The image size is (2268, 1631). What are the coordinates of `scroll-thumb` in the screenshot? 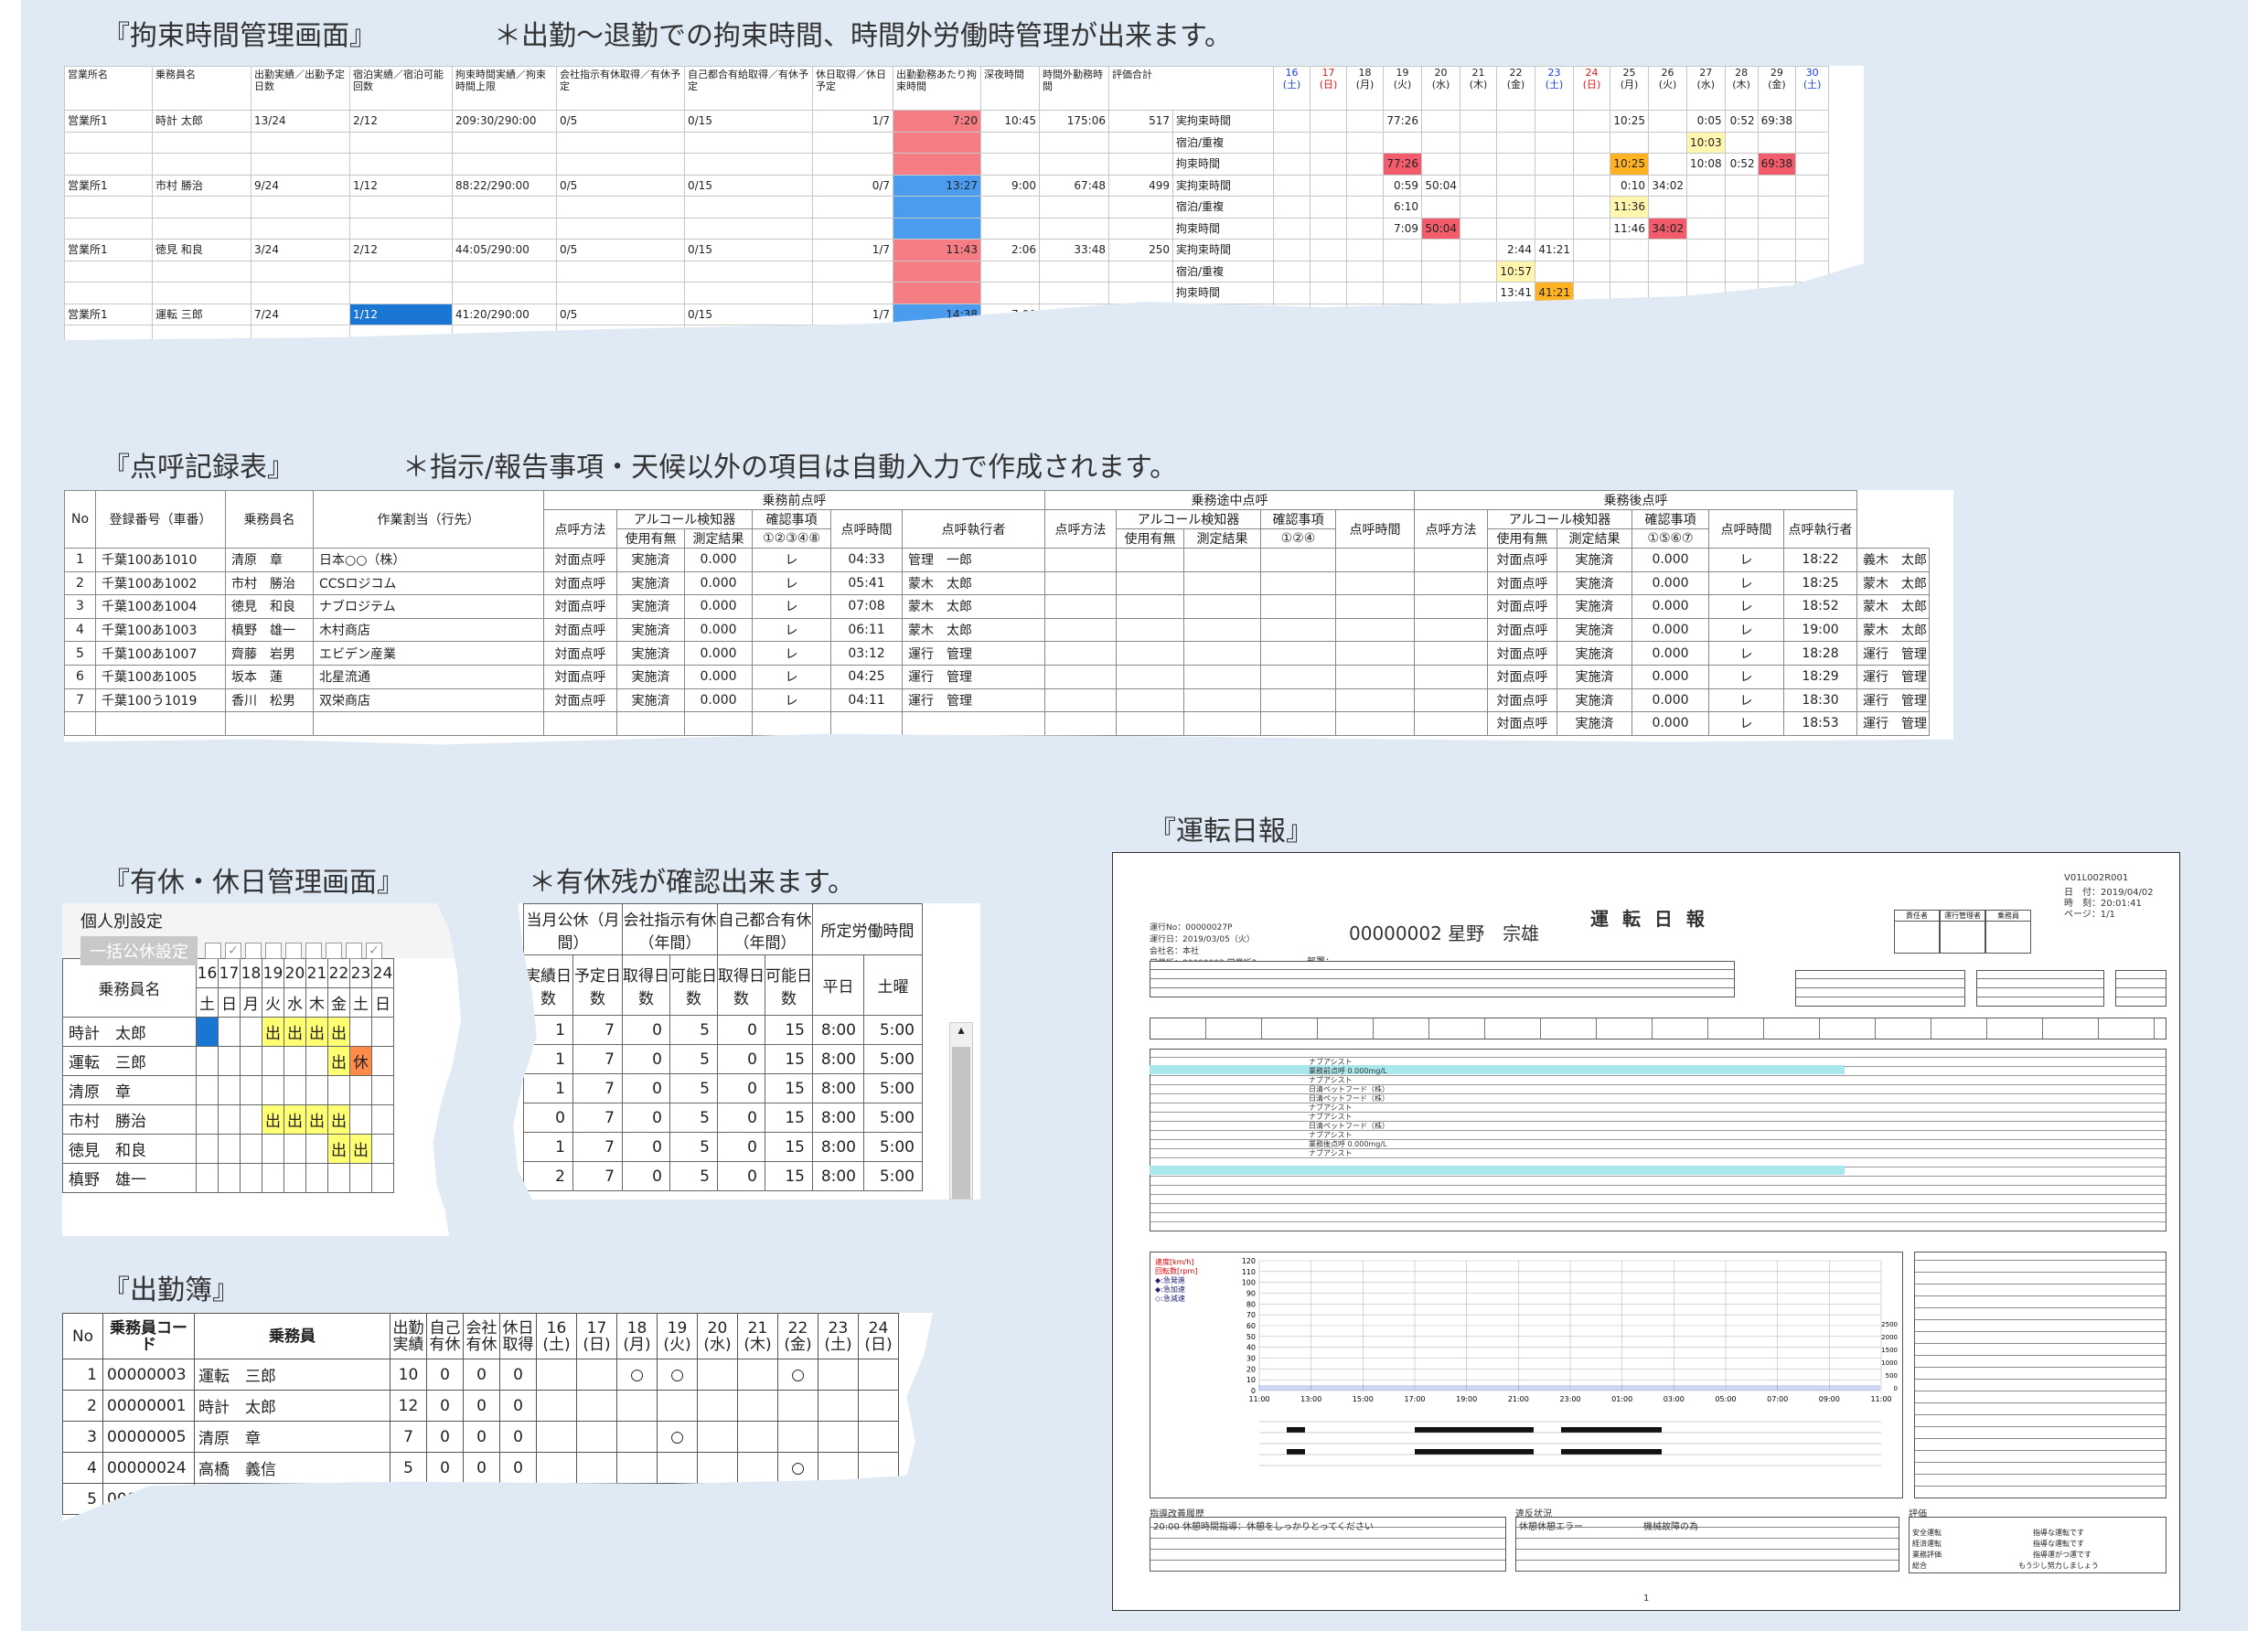 It's located at (961, 1123).